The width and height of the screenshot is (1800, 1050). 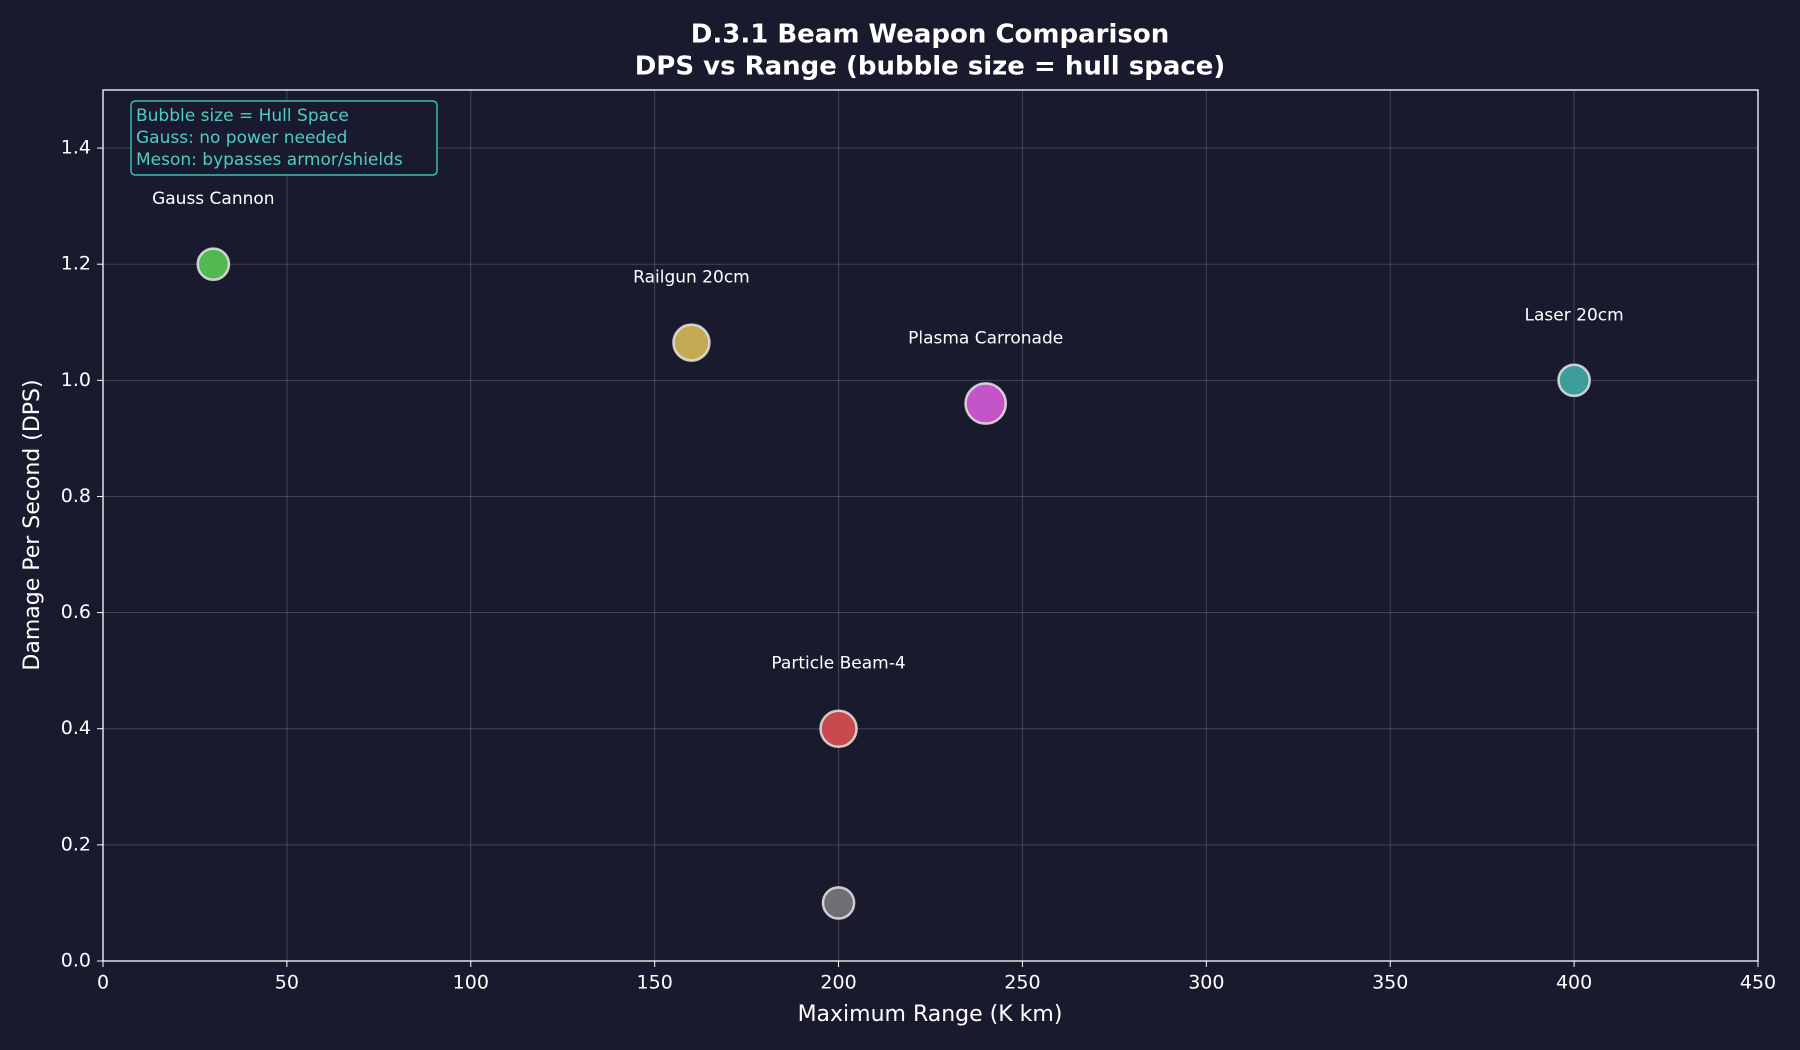 I want to click on chart-title: D.3.1 Beam Weapon Comparison, so click(x=930, y=35).